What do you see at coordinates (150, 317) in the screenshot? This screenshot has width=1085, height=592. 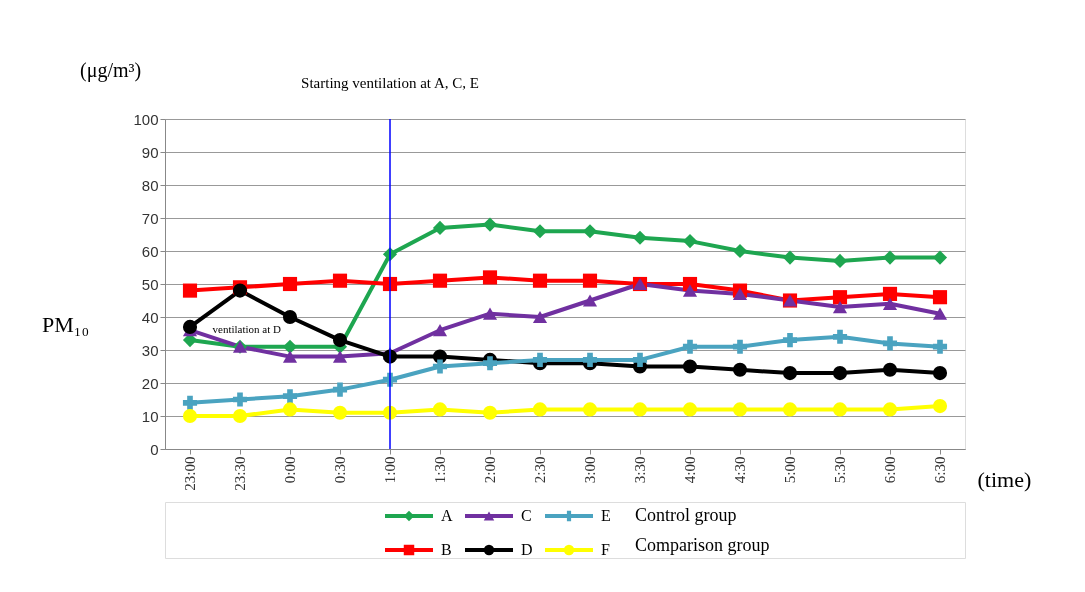 I see `y-tick-label: 40` at bounding box center [150, 317].